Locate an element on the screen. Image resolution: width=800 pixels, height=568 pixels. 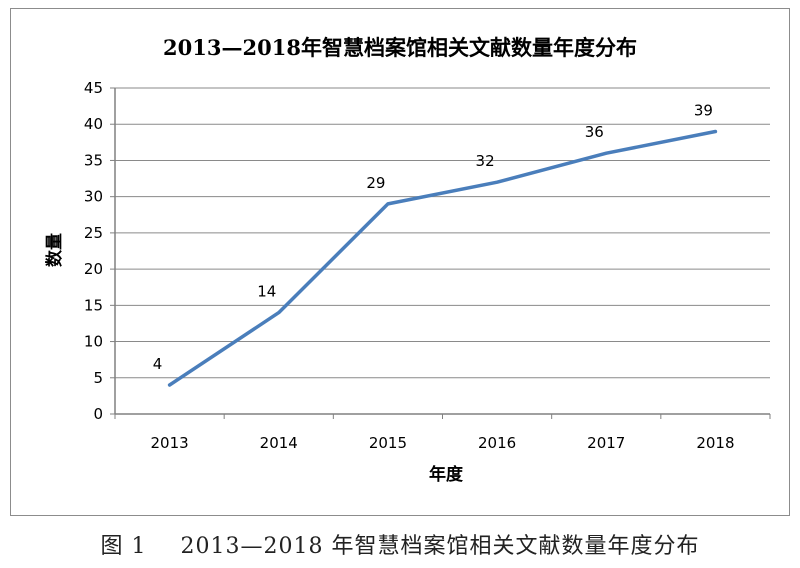
y-tick-label: 30 is located at coordinates (93, 197).